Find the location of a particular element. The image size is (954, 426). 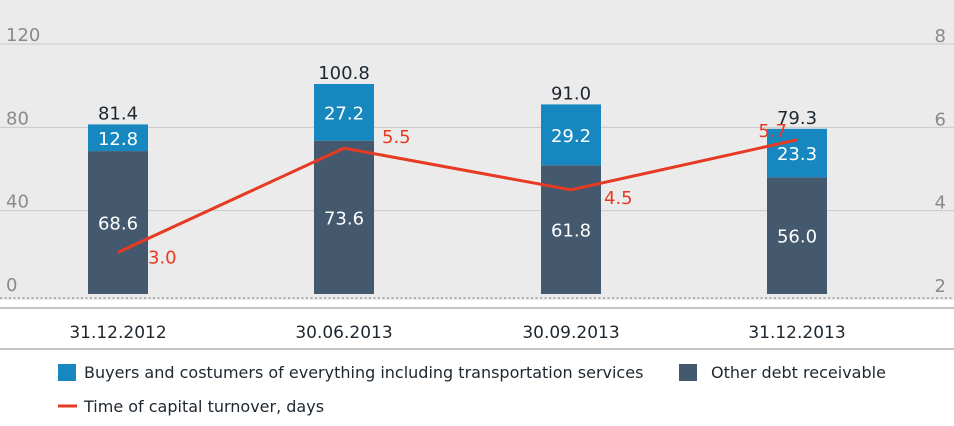

bar-total-label: 100.8 is located at coordinates (344, 73).